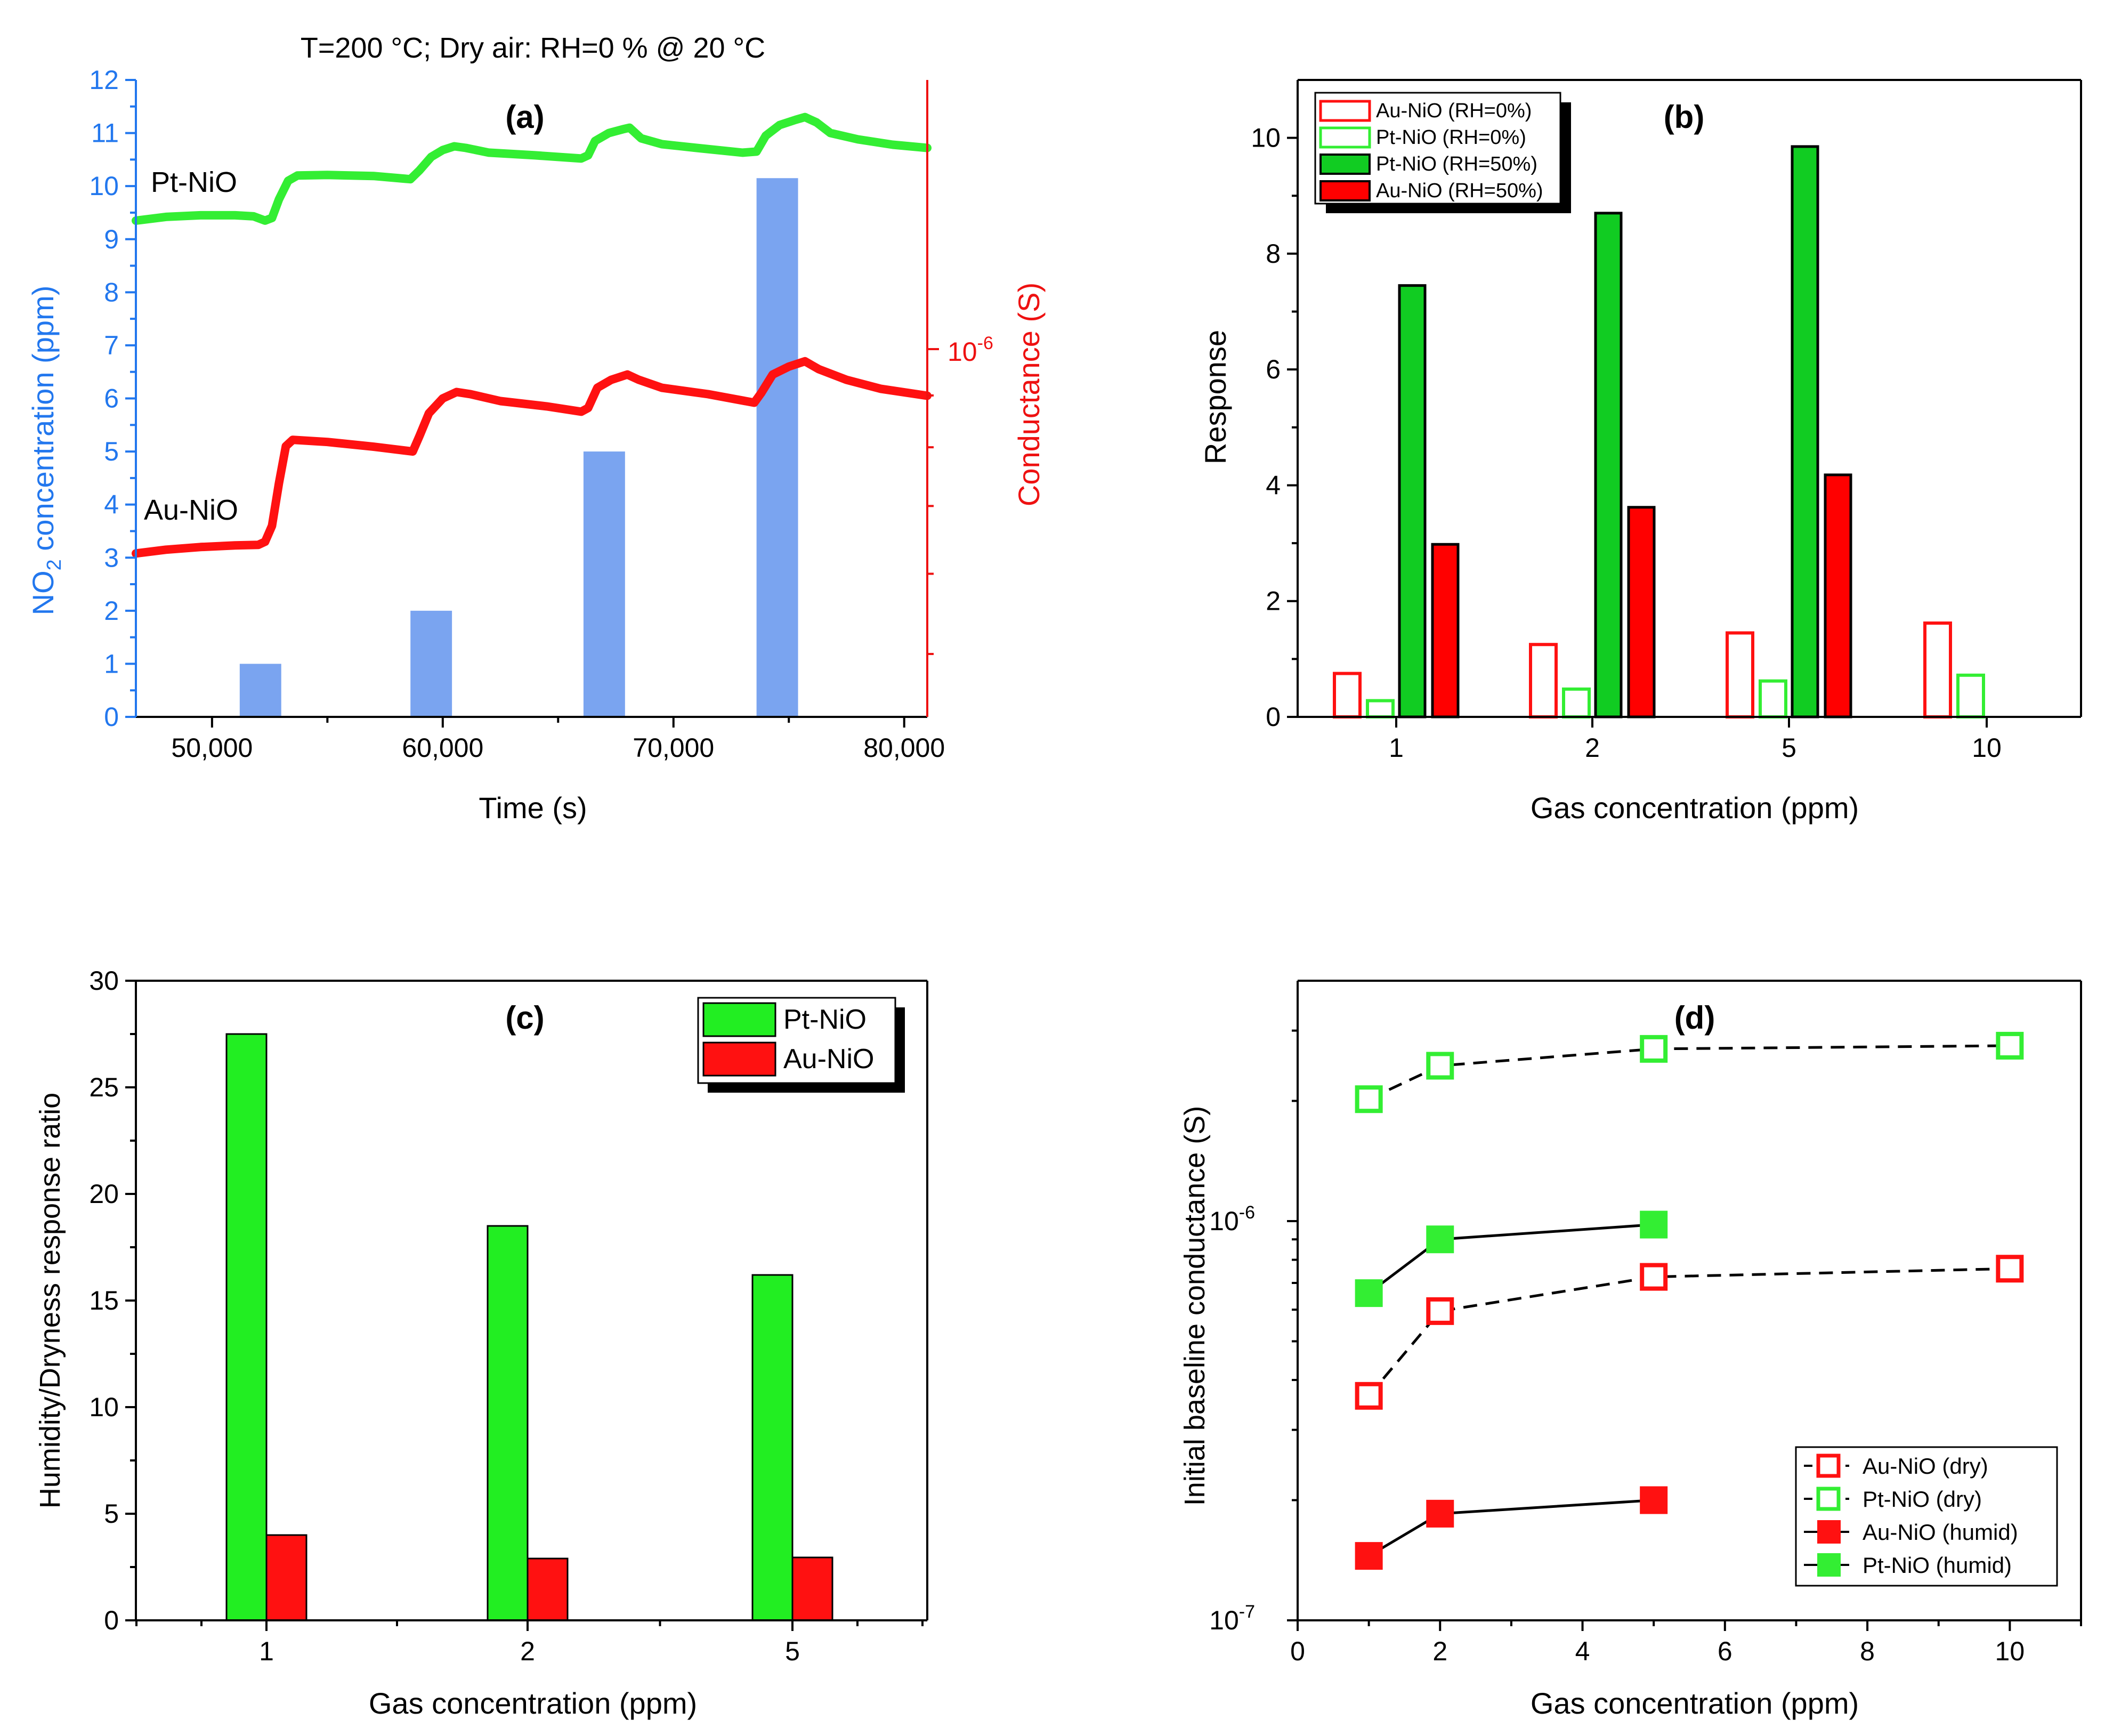 This screenshot has width=2105, height=1736. Describe the element at coordinates (524, 117) in the screenshot. I see `panel-a-label: (a)` at that location.